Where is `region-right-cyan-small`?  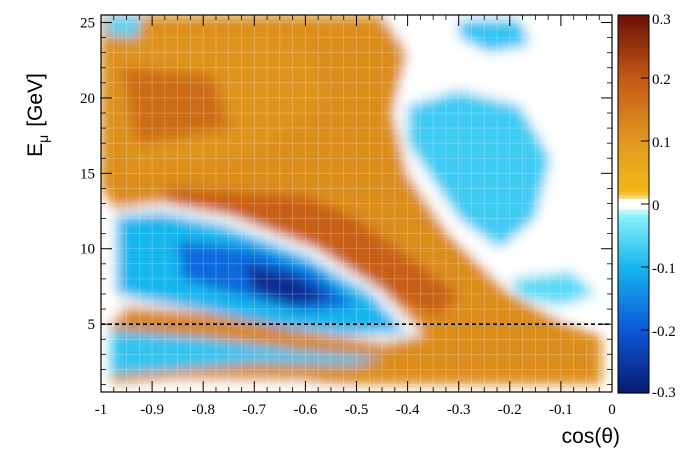
region-right-cyan-small is located at coordinates (553, 288).